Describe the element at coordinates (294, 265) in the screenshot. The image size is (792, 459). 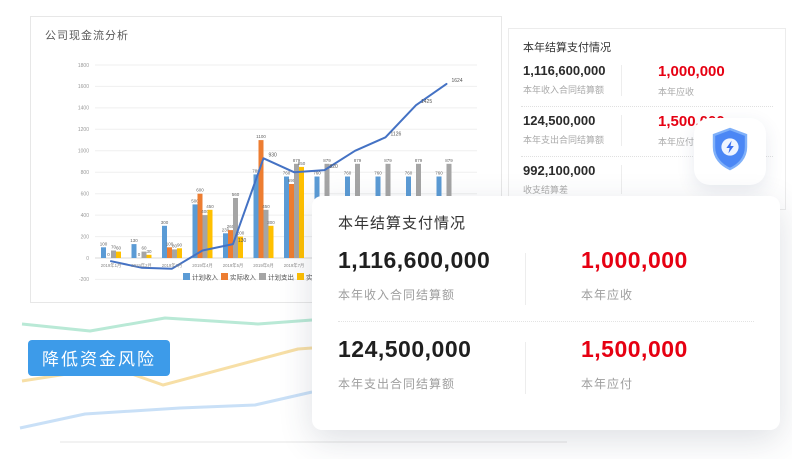
I see `svg-text: 2019年7月` at that location.